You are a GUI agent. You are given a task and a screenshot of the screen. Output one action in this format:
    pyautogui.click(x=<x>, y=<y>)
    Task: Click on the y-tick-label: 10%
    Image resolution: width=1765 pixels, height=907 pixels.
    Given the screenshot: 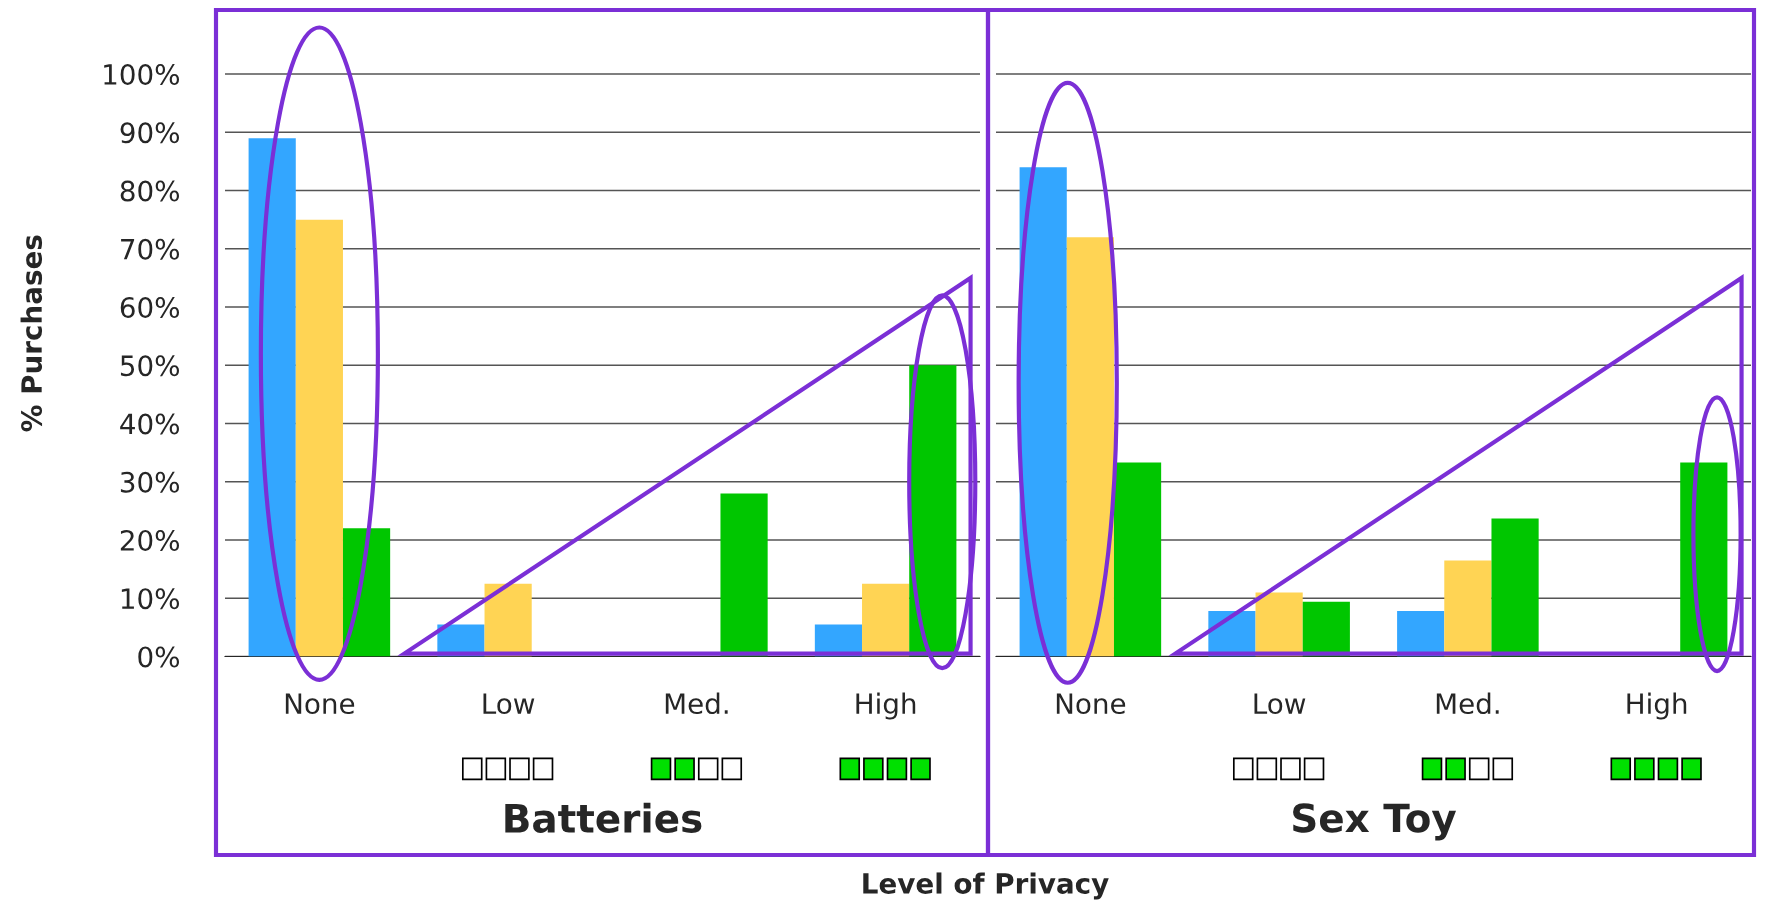 What is the action you would take?
    pyautogui.click(x=150, y=599)
    